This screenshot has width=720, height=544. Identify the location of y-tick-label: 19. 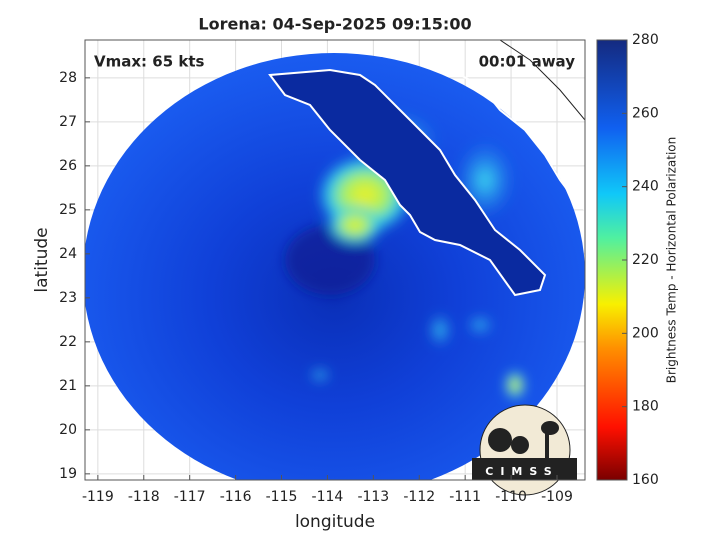
(68, 474).